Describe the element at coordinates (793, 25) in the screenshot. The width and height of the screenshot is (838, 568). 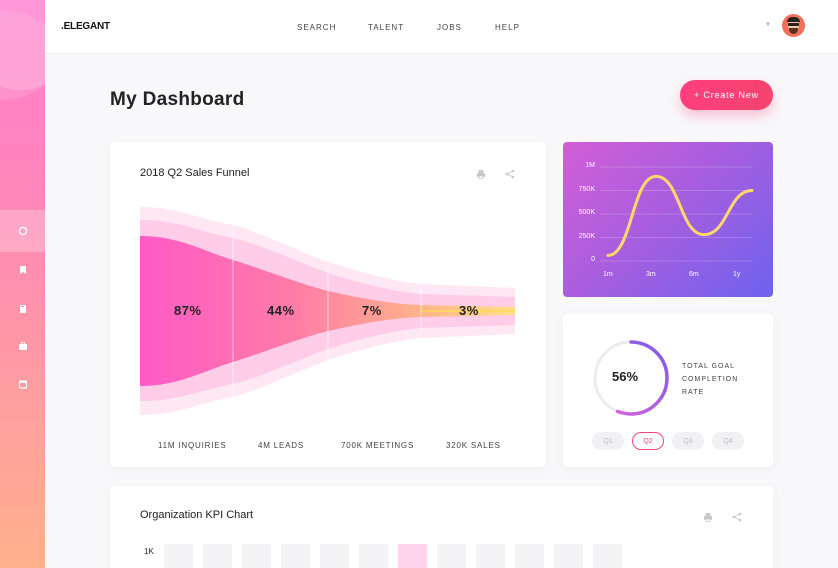
I see `avatar` at that location.